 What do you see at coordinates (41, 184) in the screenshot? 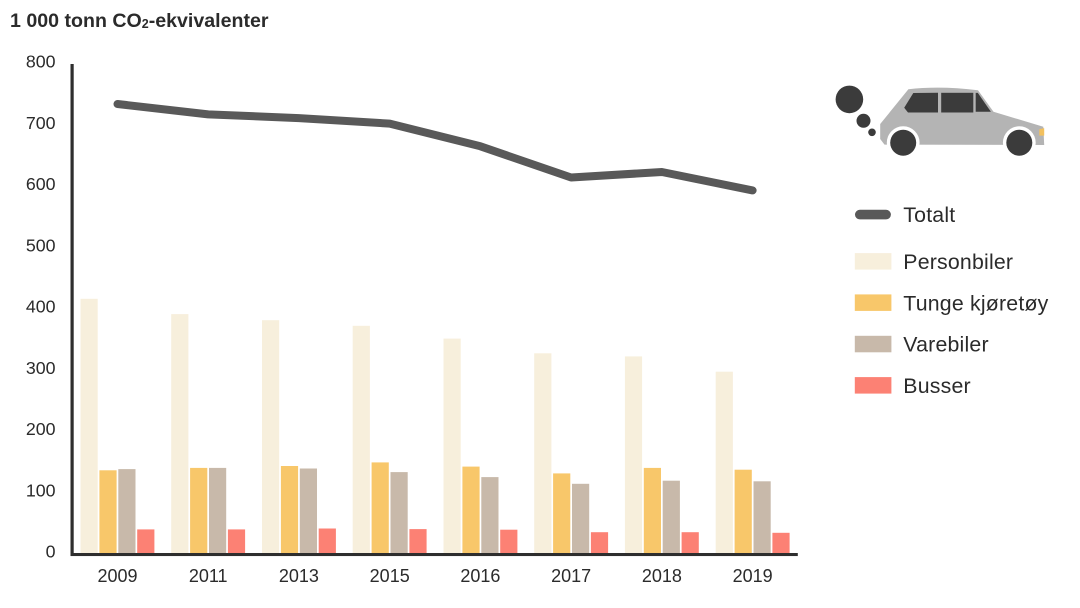
I see `svg-text: 600` at bounding box center [41, 184].